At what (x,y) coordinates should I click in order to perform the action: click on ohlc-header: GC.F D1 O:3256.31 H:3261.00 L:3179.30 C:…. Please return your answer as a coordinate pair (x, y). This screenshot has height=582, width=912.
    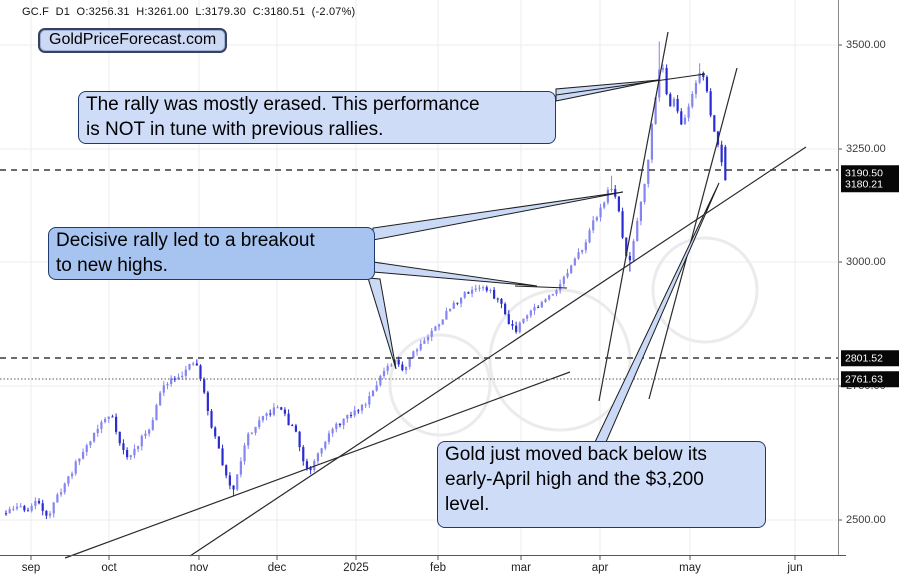
    Looking at the image, I should click on (189, 12).